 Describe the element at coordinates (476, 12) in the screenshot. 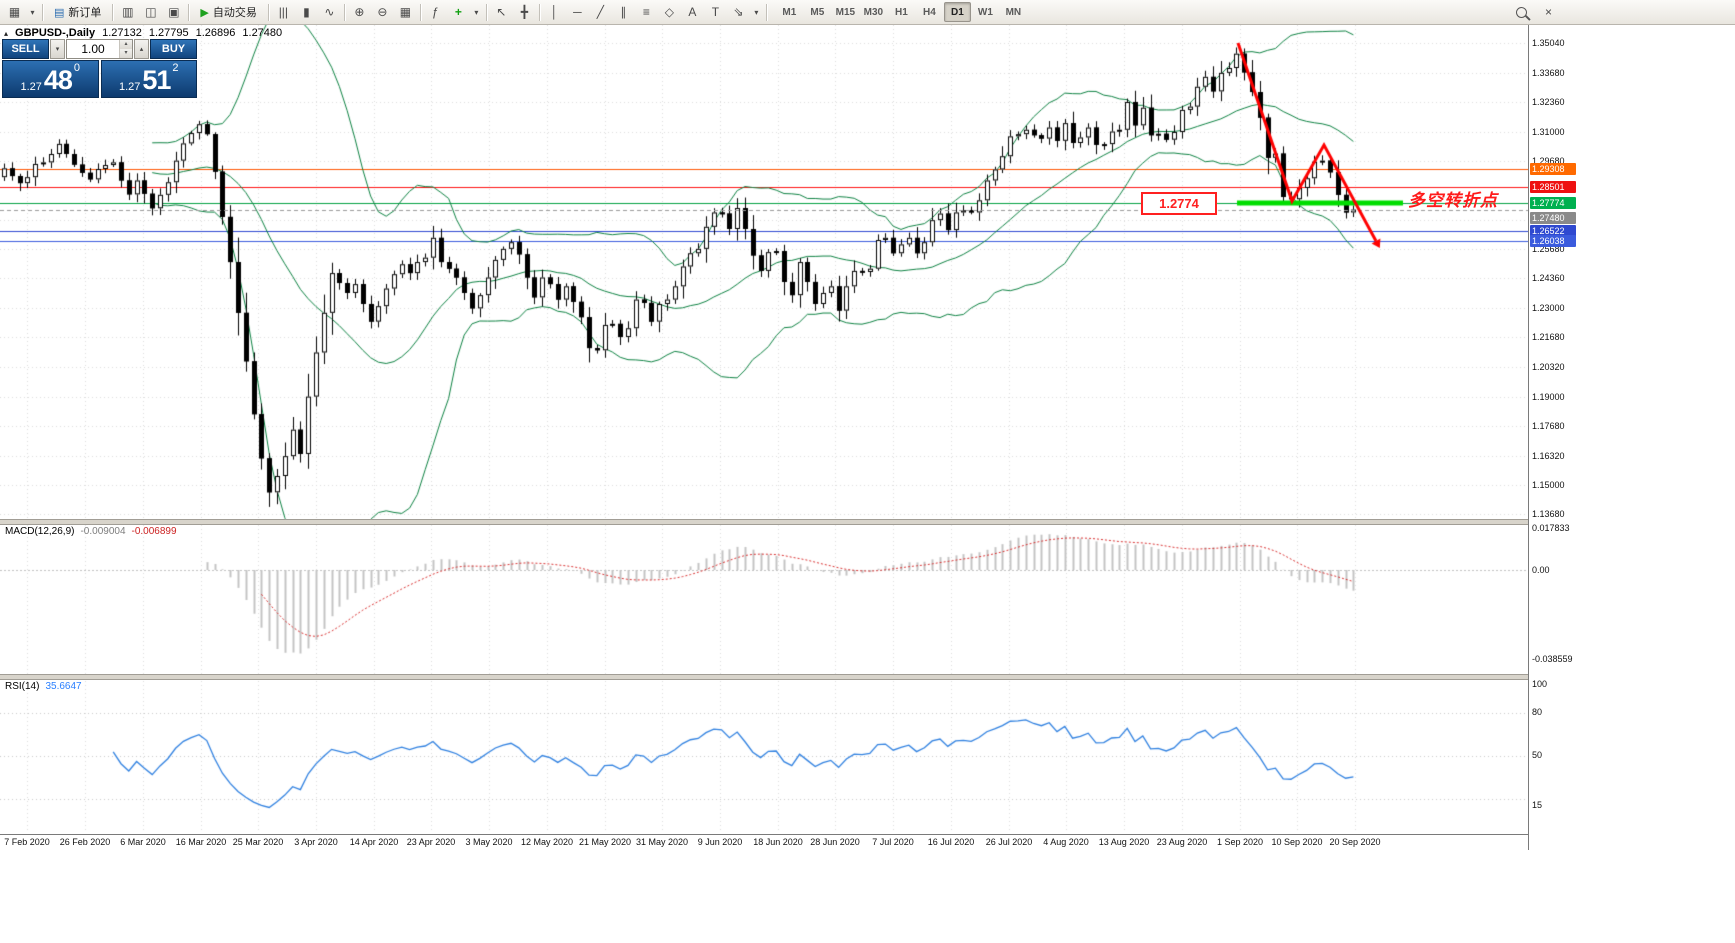

I see `objects-dropdown-icon: ▾` at that location.